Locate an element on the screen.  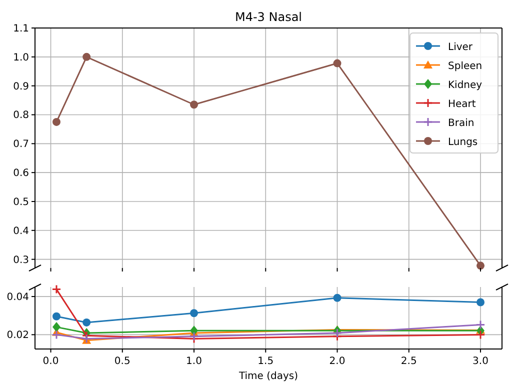
y-tick-label: 1.0 is located at coordinates (21, 58).